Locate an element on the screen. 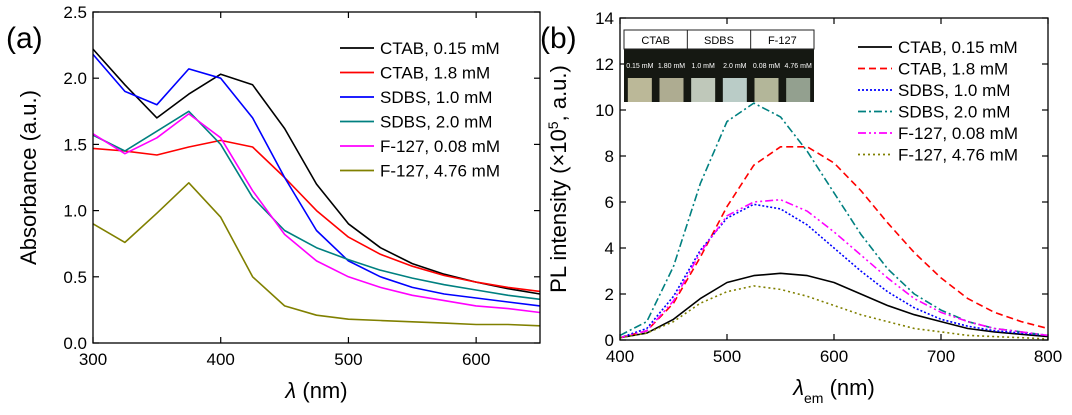  label-part: , a.u.) is located at coordinates (558, 93).